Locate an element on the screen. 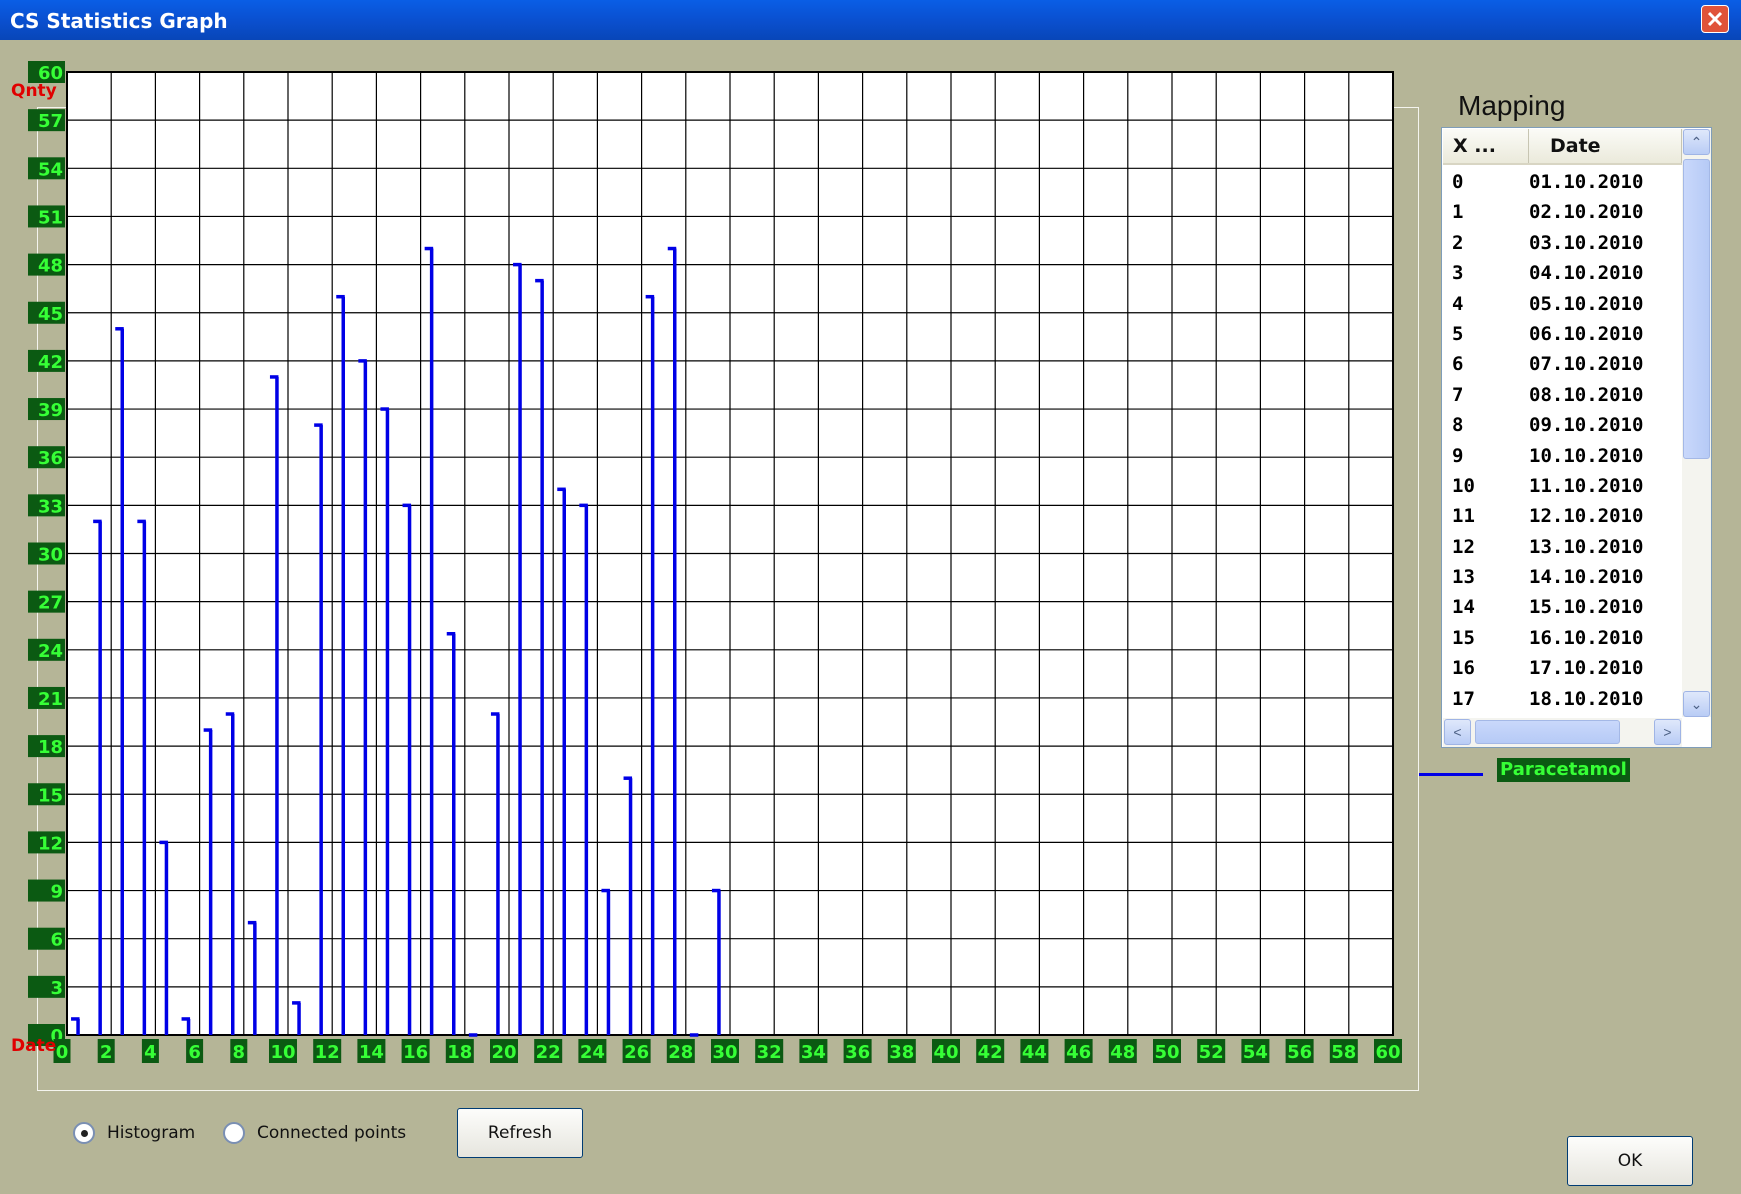 The height and width of the screenshot is (1194, 1741). mapping-cell-date: 09.10.2010 is located at coordinates (1586, 425).